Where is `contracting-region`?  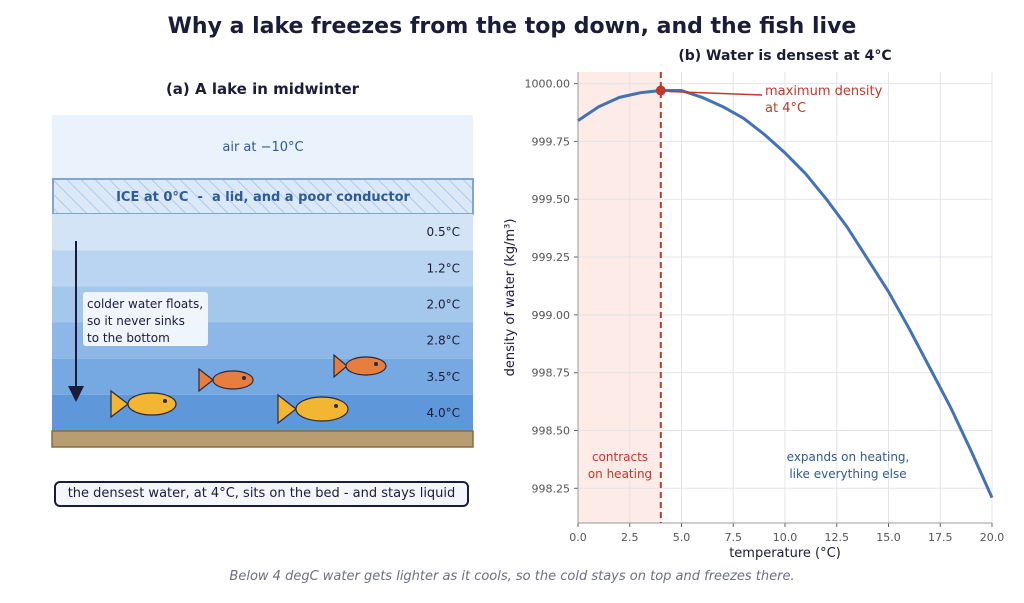
contracting-region is located at coordinates (619, 297).